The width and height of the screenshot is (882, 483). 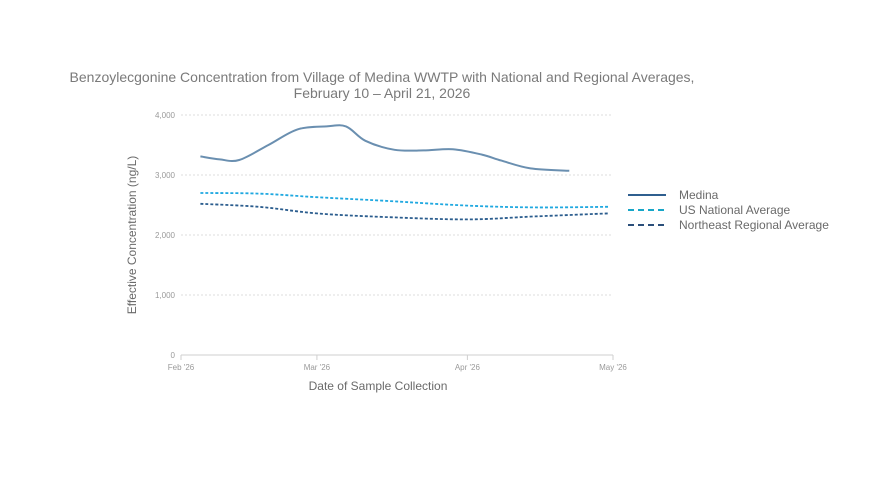 I want to click on y-tick-label: 4,000, so click(x=165, y=115).